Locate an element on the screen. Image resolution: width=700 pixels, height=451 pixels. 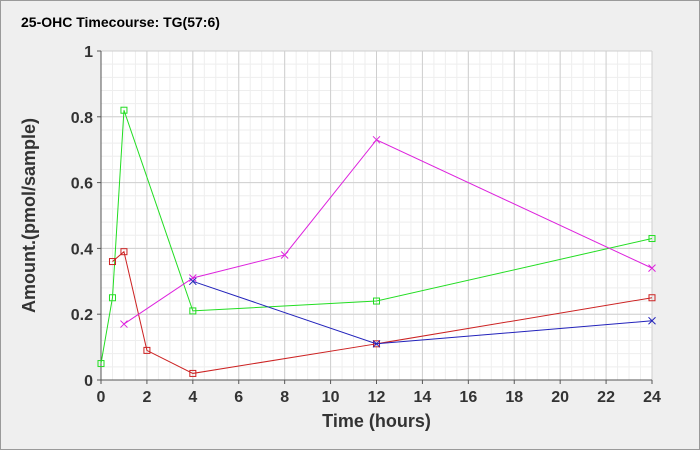
x-tick-label: 20 is located at coordinates (560, 397).